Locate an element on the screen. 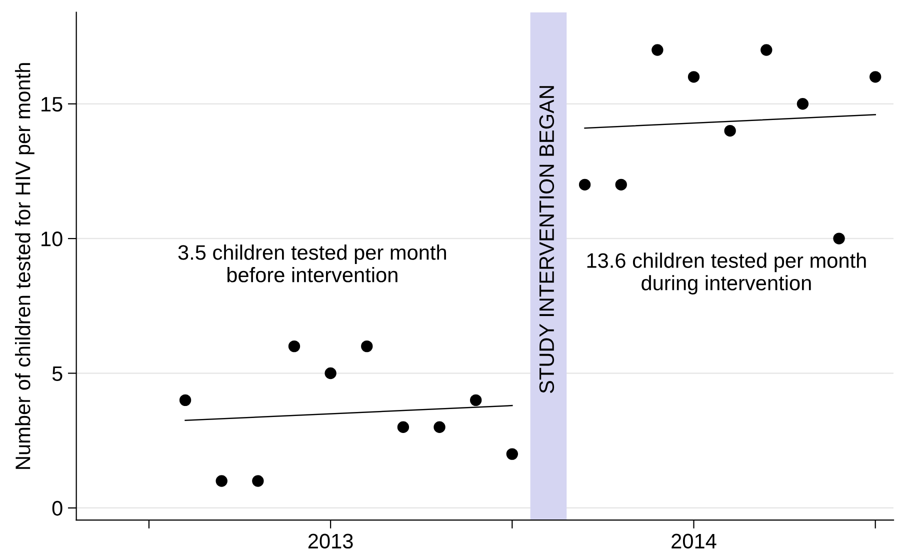  y-axis-title: Number of children tested for HIV per month is located at coordinates (24, 266).